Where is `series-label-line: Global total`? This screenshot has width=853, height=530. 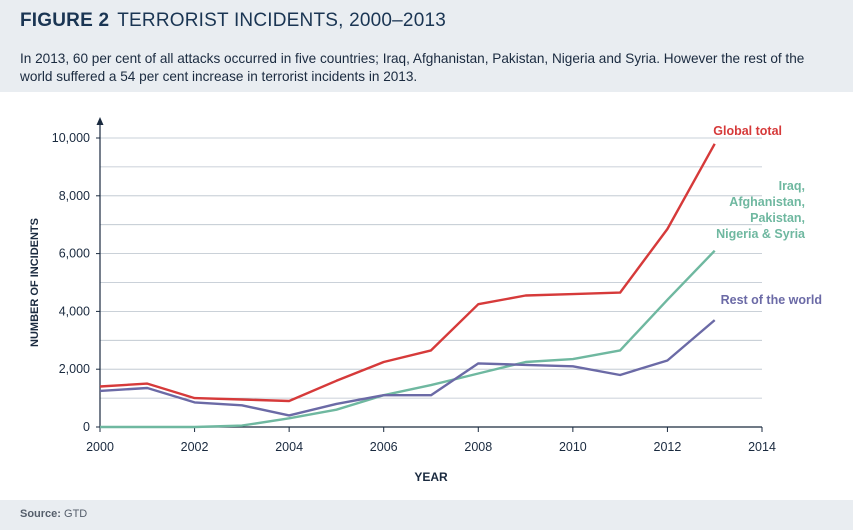
series-label-line: Global total is located at coordinates (747, 131).